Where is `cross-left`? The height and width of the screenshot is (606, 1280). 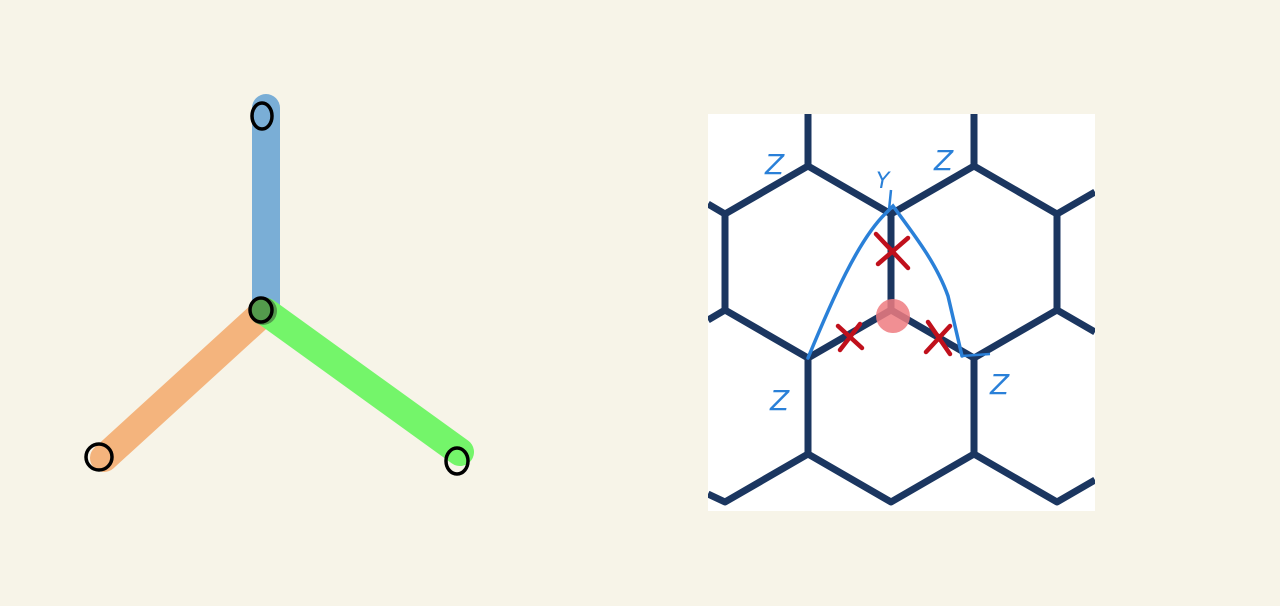 cross-left is located at coordinates (850, 337).